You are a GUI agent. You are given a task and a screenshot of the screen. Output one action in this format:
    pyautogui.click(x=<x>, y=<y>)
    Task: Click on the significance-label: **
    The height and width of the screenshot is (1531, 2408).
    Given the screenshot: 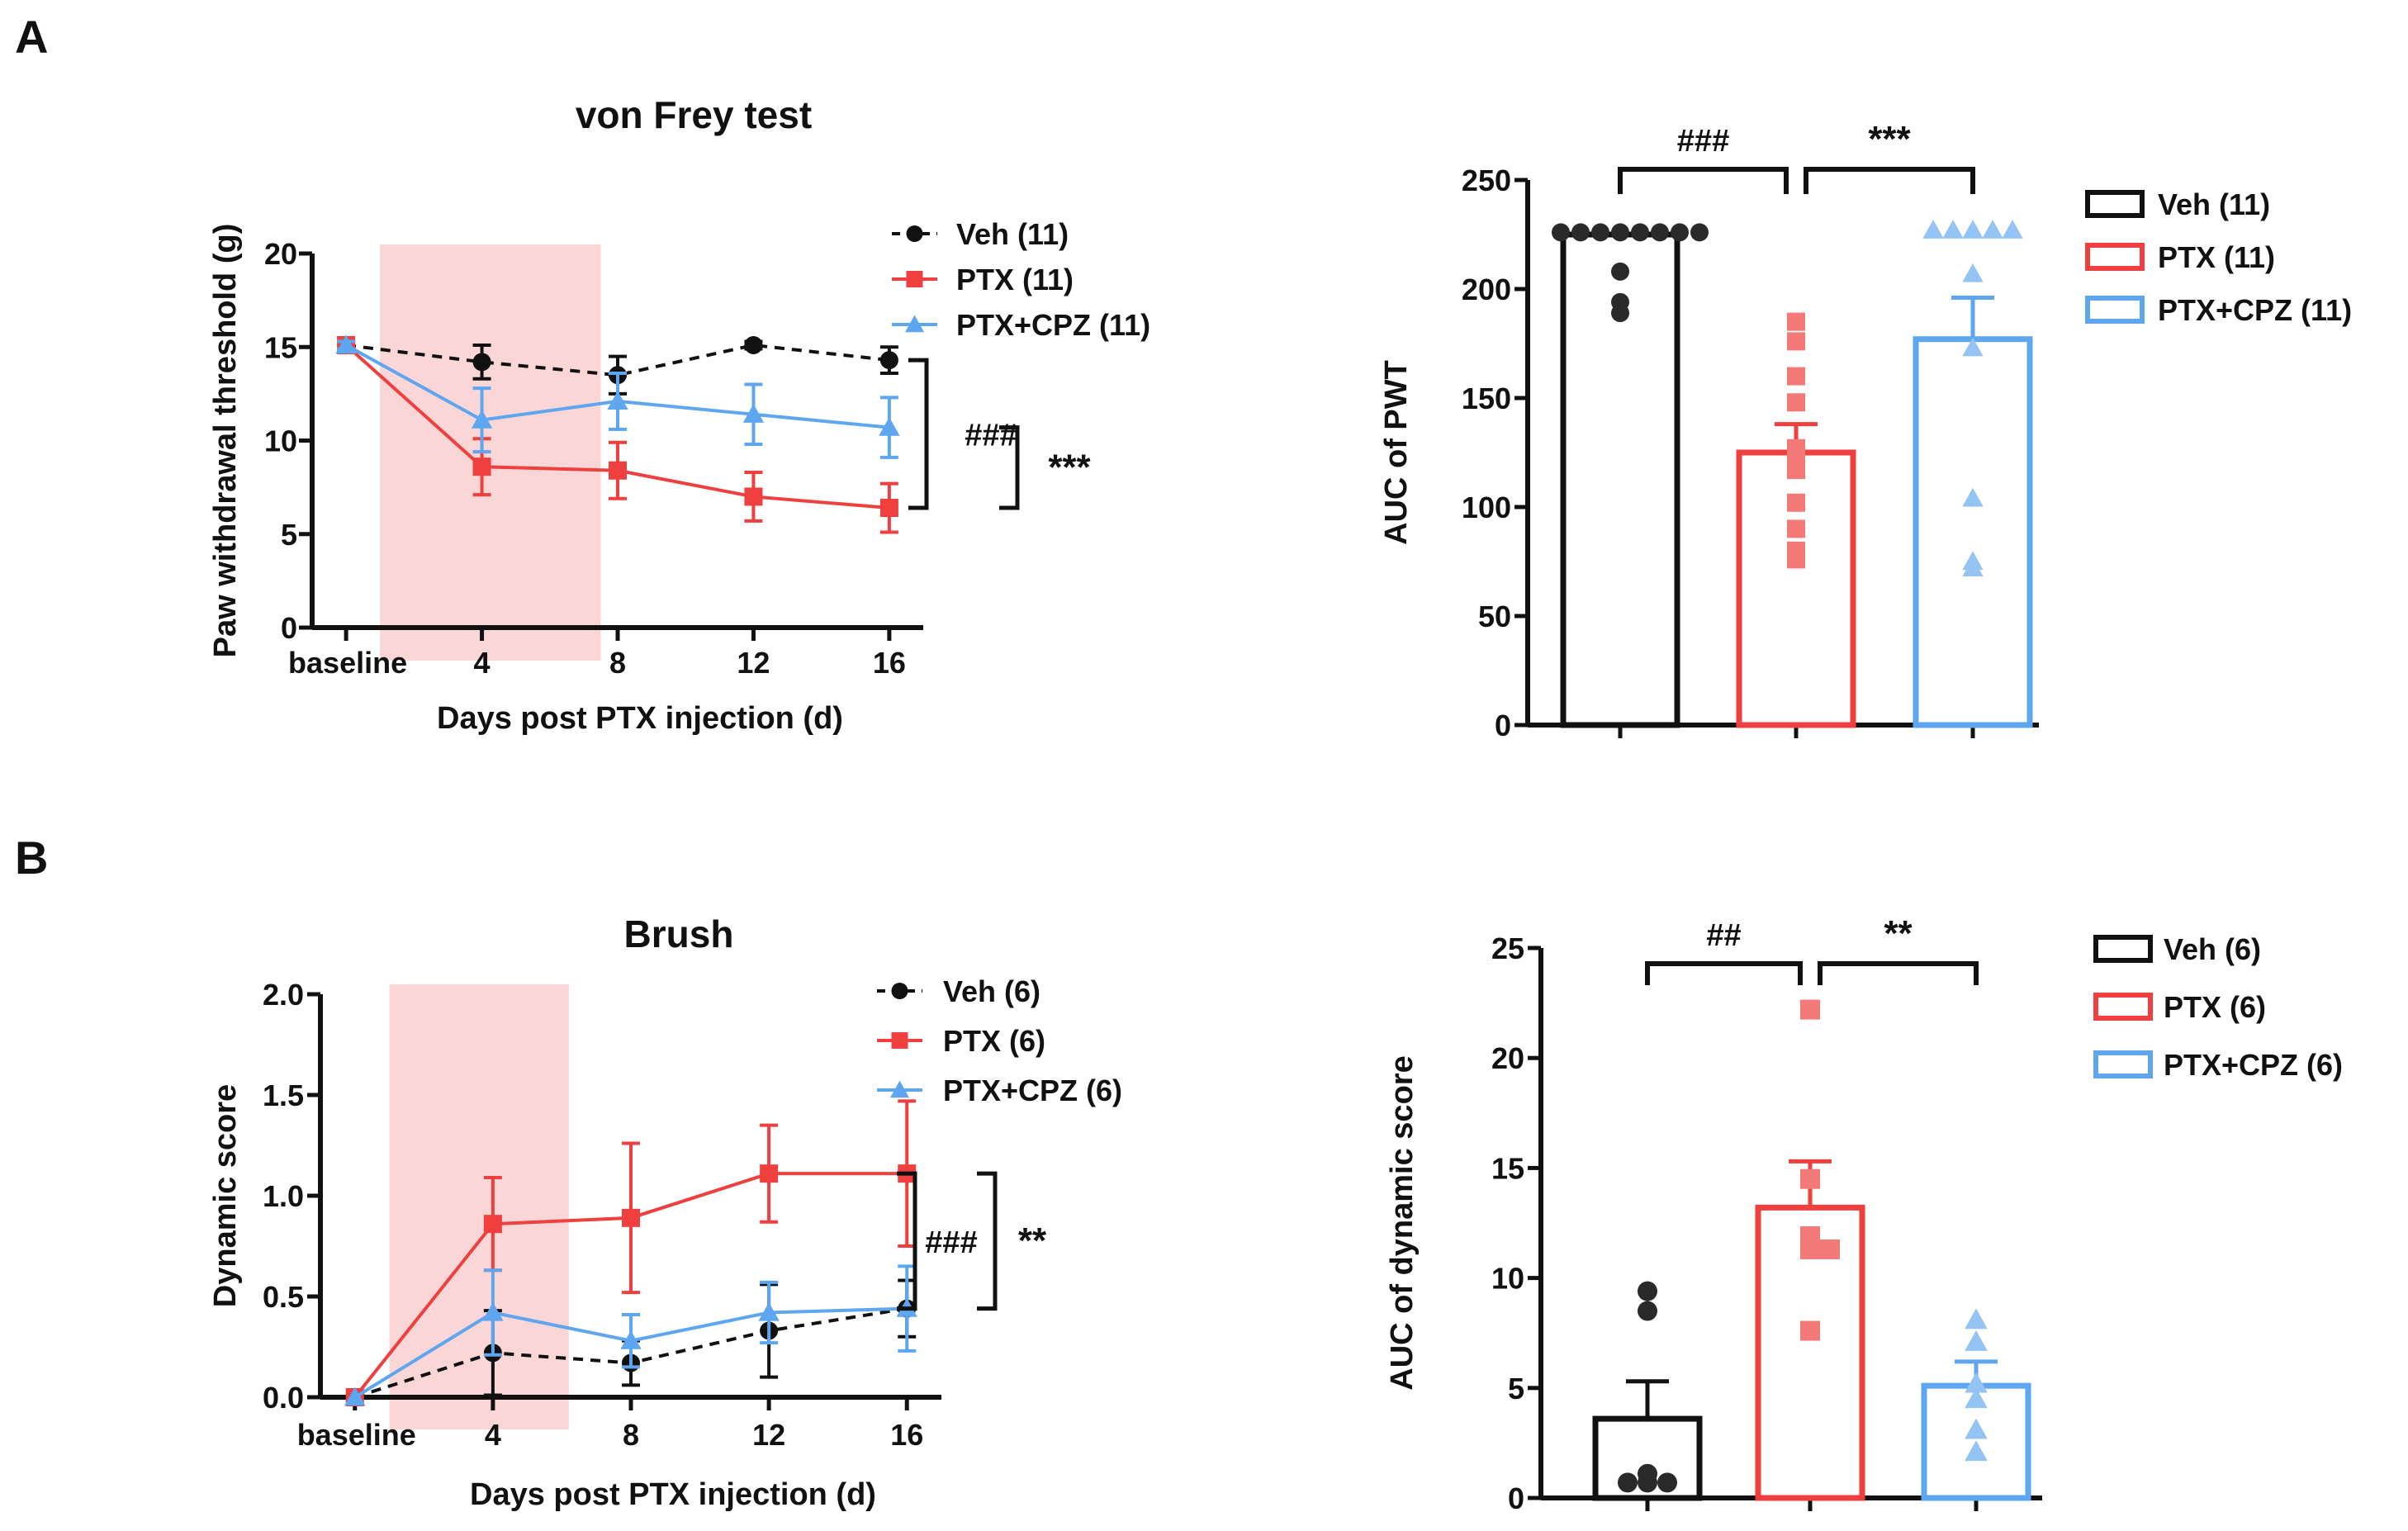 What is the action you would take?
    pyautogui.click(x=1898, y=933)
    